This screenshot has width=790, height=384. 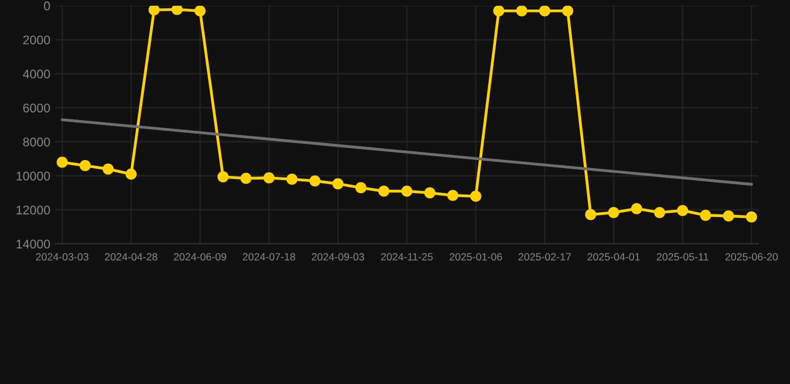 I want to click on x-tick-label: 2024-03-03, so click(x=62, y=257).